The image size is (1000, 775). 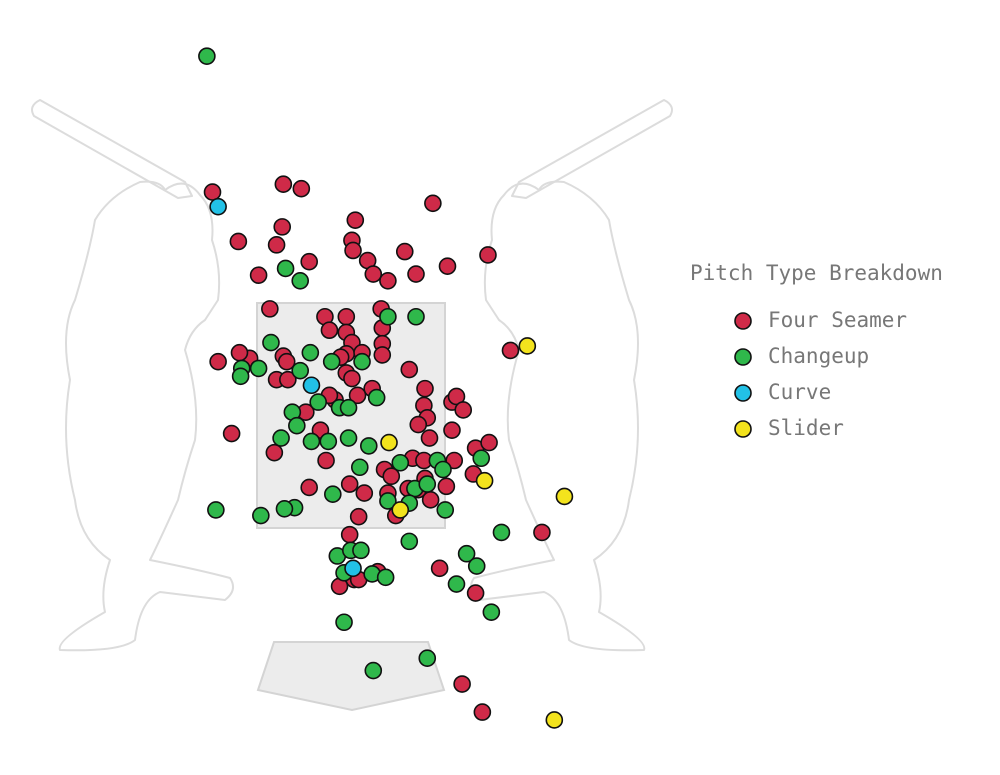 What do you see at coordinates (133, 375) in the screenshot?
I see `left-batter` at bounding box center [133, 375].